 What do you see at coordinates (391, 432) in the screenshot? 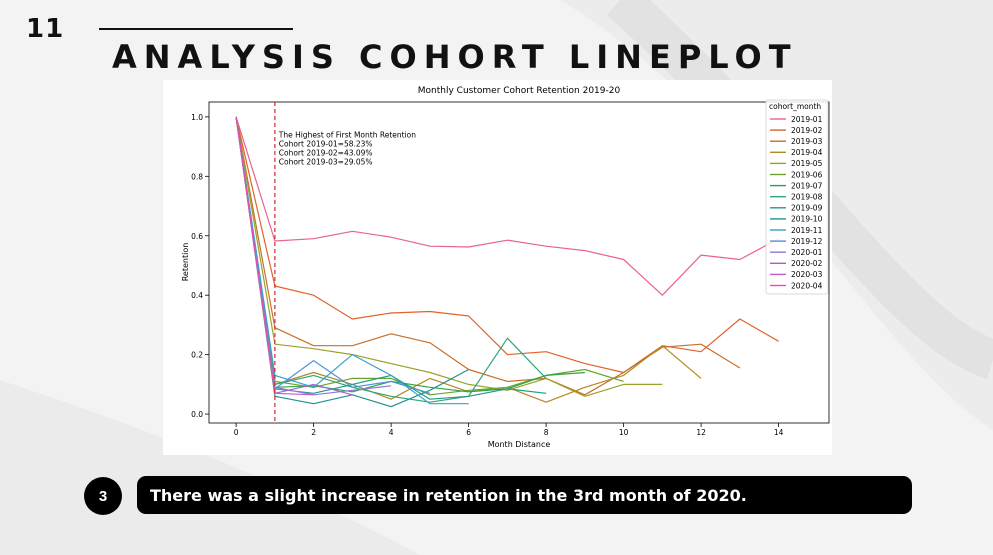
I see `x-tick-label: 4` at bounding box center [391, 432].